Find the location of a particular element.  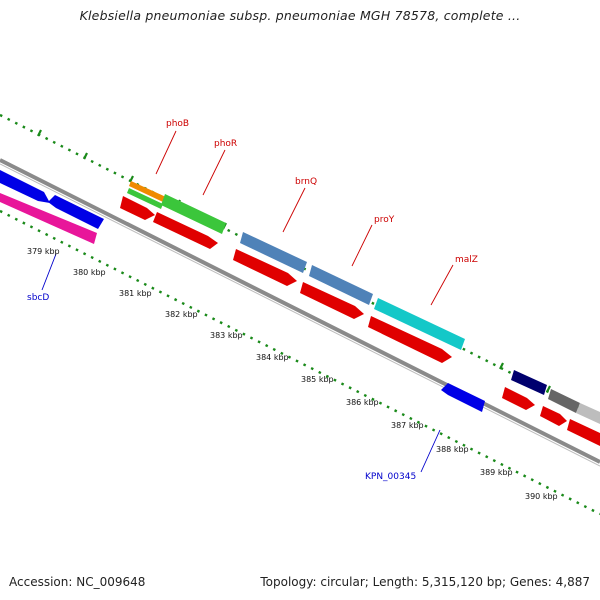

label-malZ: malZ is located at coordinates (466, 260).